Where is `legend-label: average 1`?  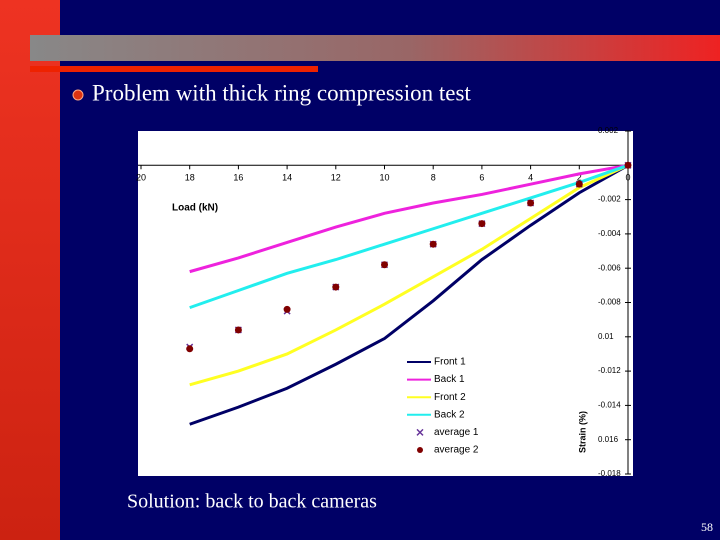
legend-label: average 1 is located at coordinates (456, 432).